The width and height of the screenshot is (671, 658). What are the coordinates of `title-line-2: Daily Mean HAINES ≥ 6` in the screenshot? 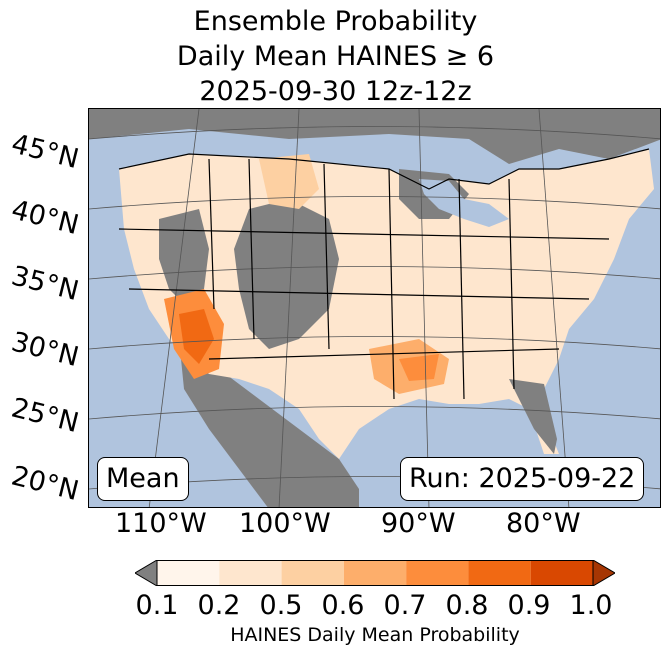 It's located at (335, 56).